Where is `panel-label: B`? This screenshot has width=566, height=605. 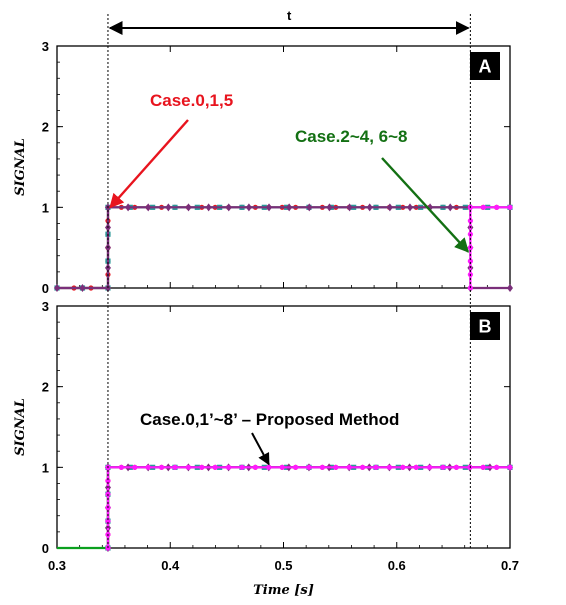
panel-label: B is located at coordinates (485, 327).